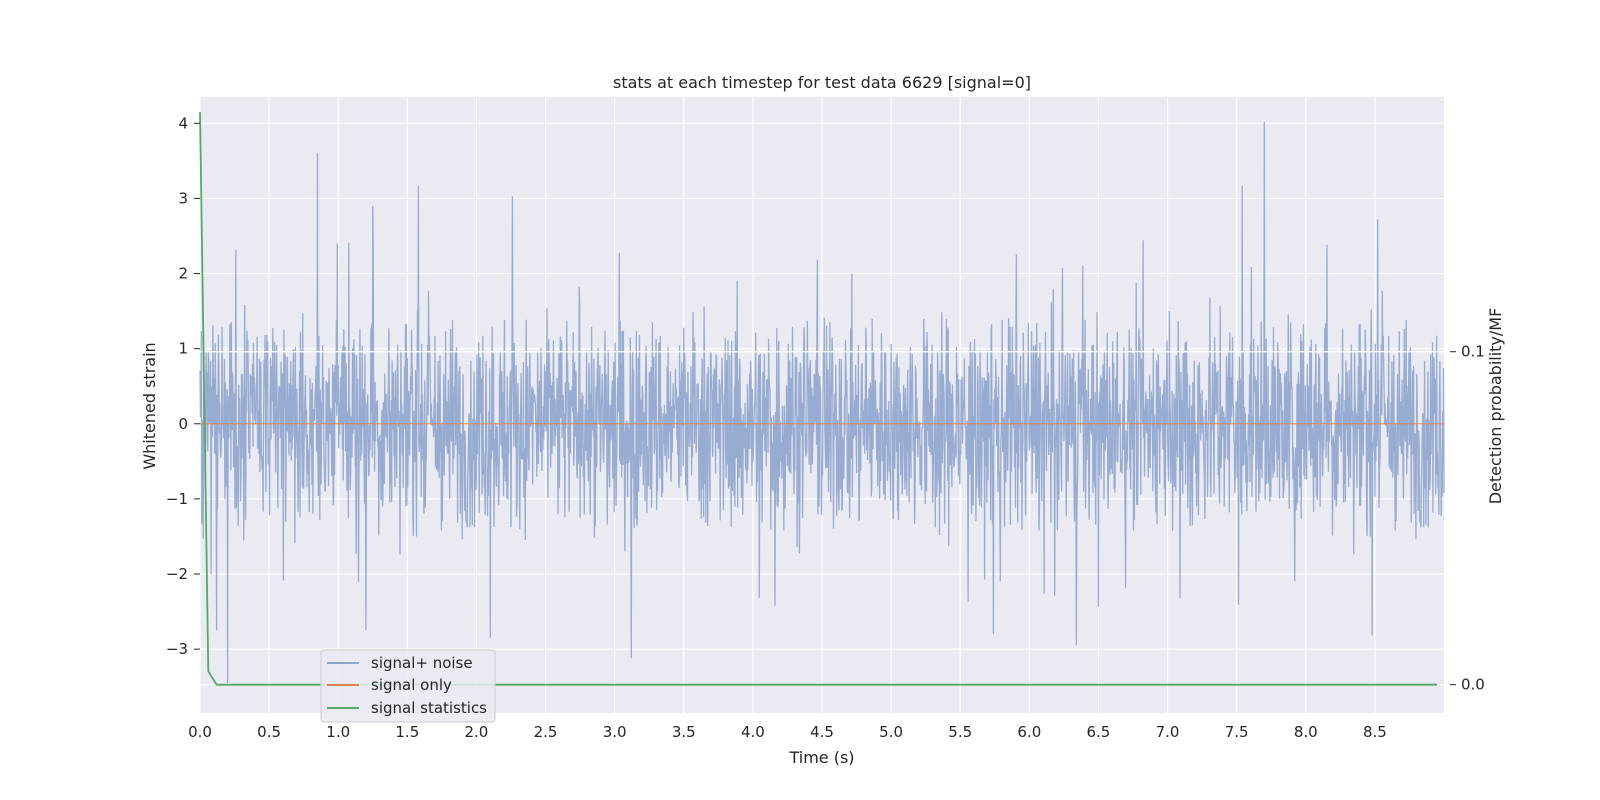 Image resolution: width=1600 pixels, height=800 pixels. Describe the element at coordinates (177, 574) in the screenshot. I see `y-tick-label: −2` at that location.